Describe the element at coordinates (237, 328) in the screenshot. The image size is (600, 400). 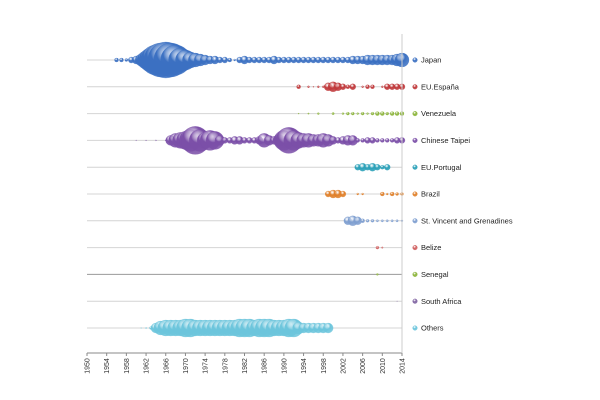
I see `series-others` at that location.